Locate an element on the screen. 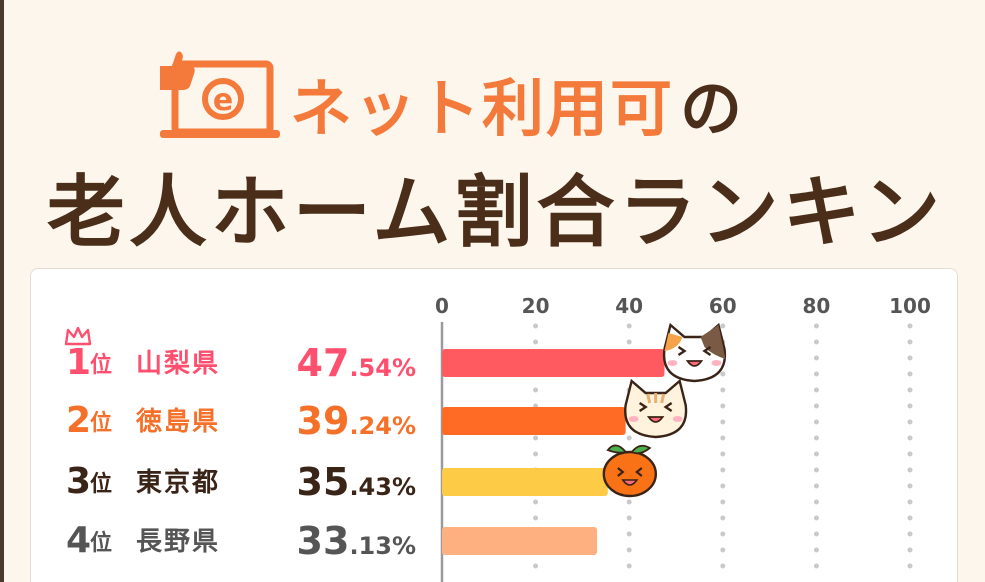 This screenshot has height=582, width=985. x-tick-label: 60 is located at coordinates (723, 306).